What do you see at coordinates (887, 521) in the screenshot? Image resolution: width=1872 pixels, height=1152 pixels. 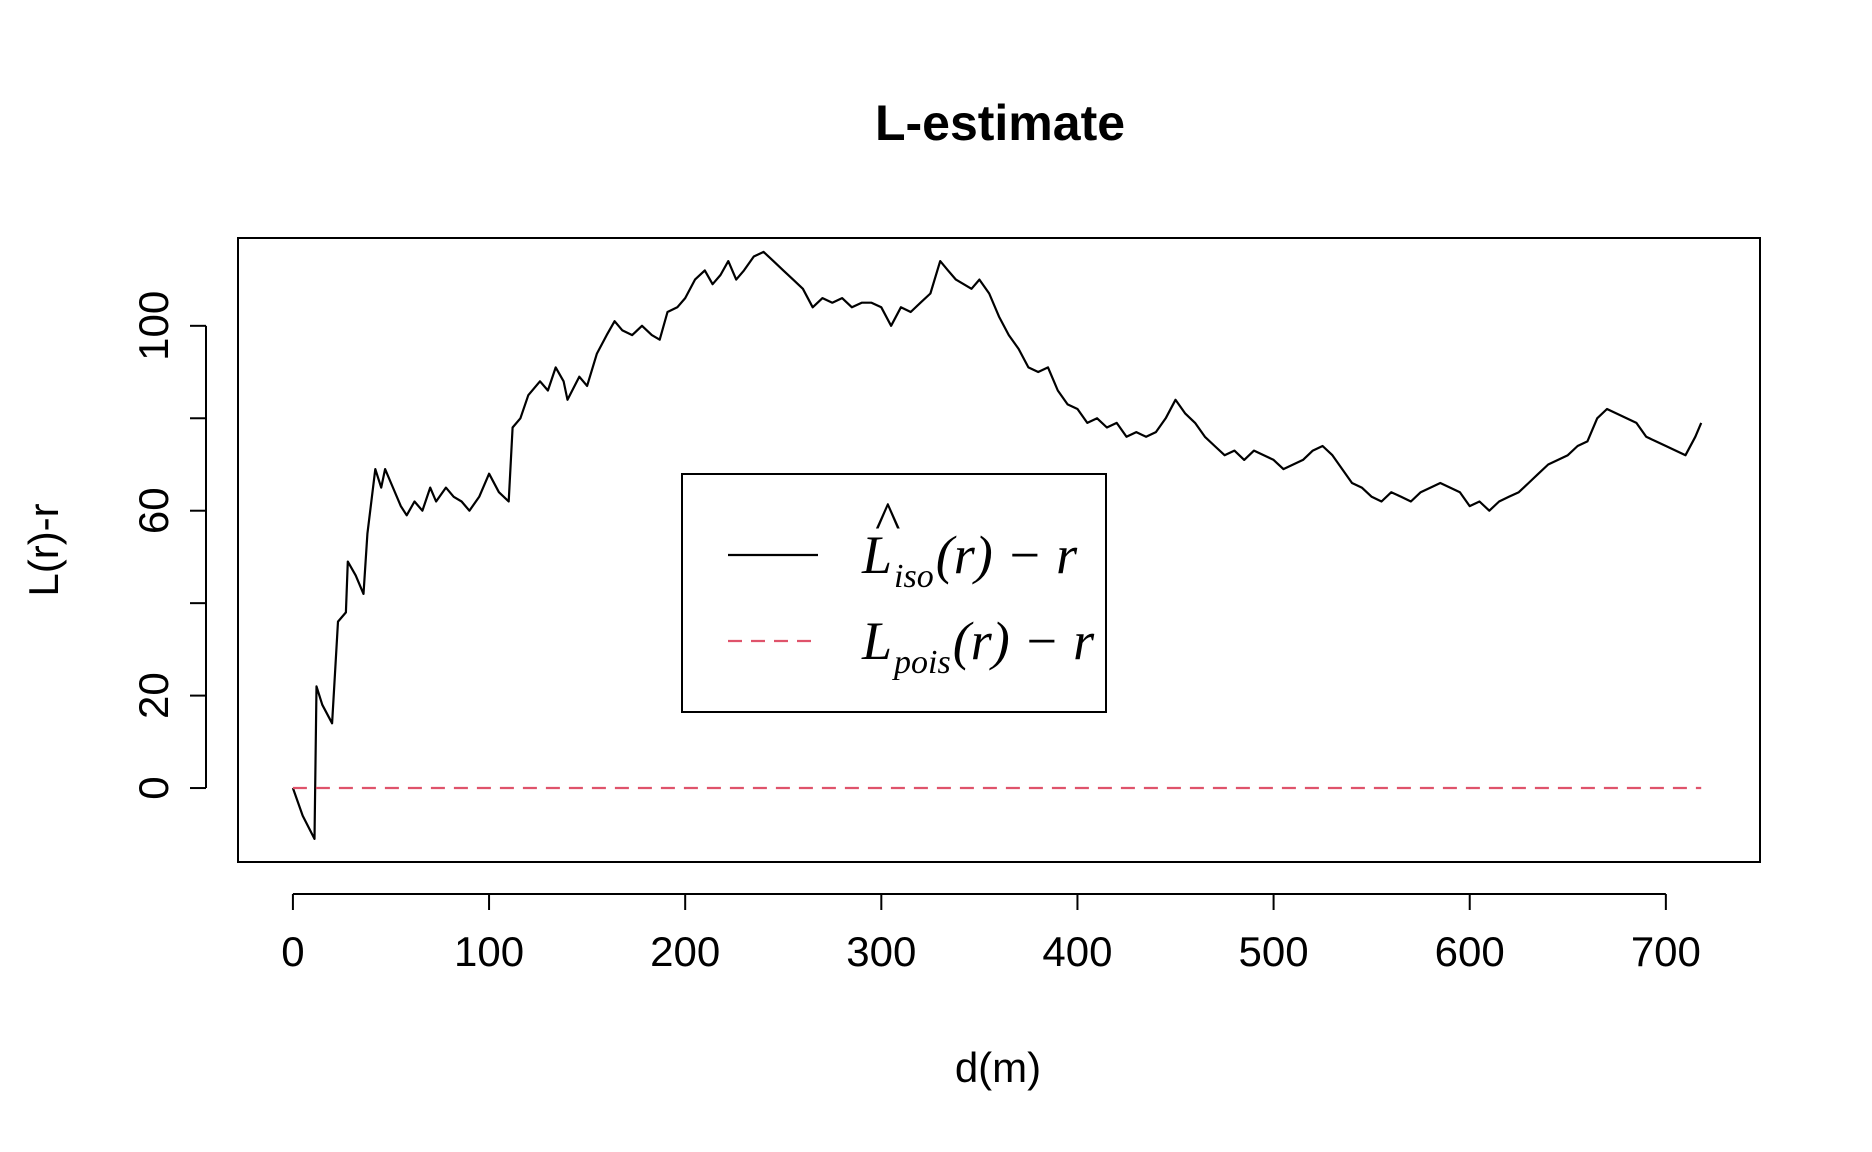 I see `legend-hat: ^` at bounding box center [887, 521].